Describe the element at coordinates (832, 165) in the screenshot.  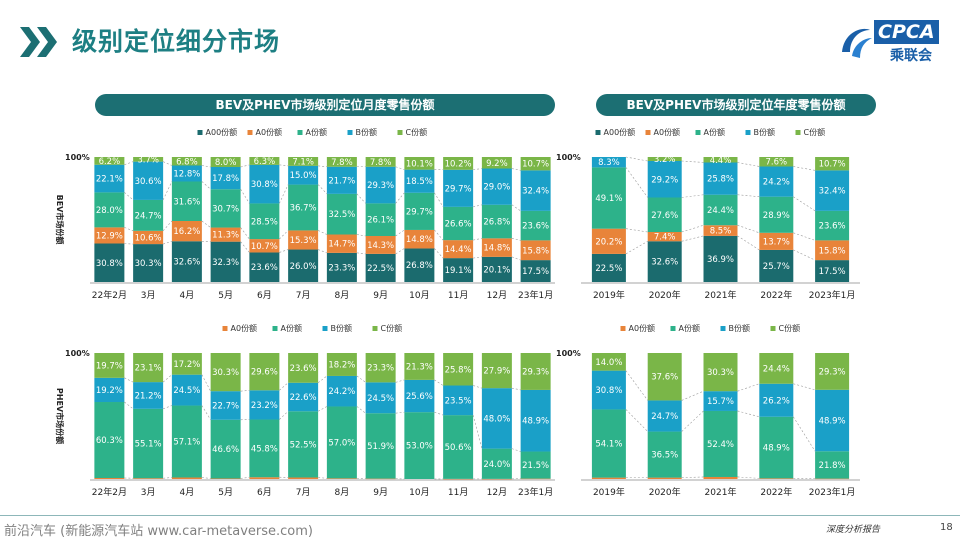
I see `data-label-C-4: 10.7%` at that location.